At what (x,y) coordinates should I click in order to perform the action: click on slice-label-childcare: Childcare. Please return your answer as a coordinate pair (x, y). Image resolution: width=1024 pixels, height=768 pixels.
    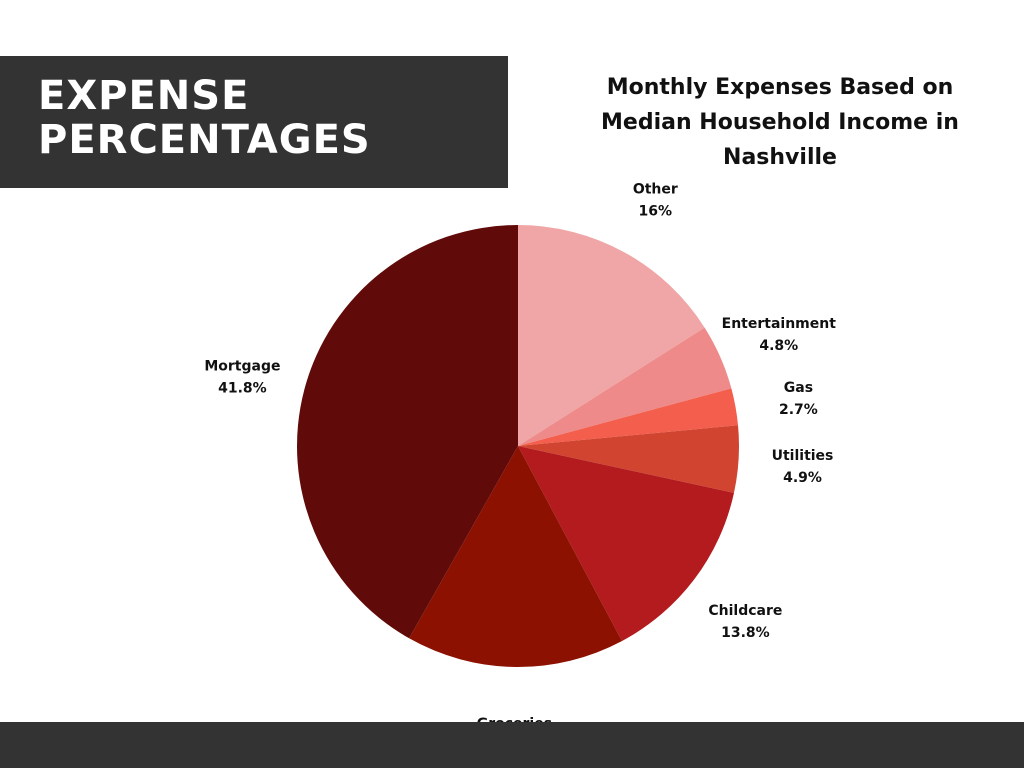
    Looking at the image, I should click on (745, 611).